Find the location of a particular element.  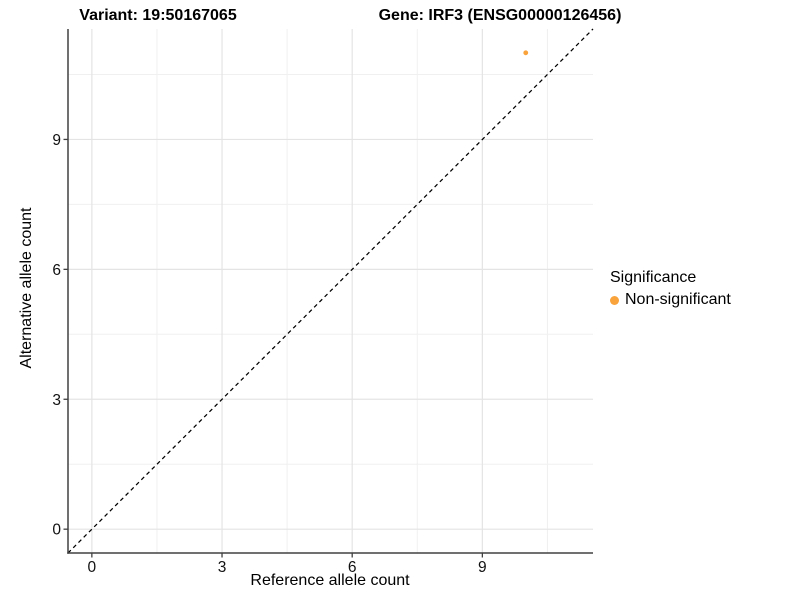

x-tick-label: 3 is located at coordinates (222, 567).